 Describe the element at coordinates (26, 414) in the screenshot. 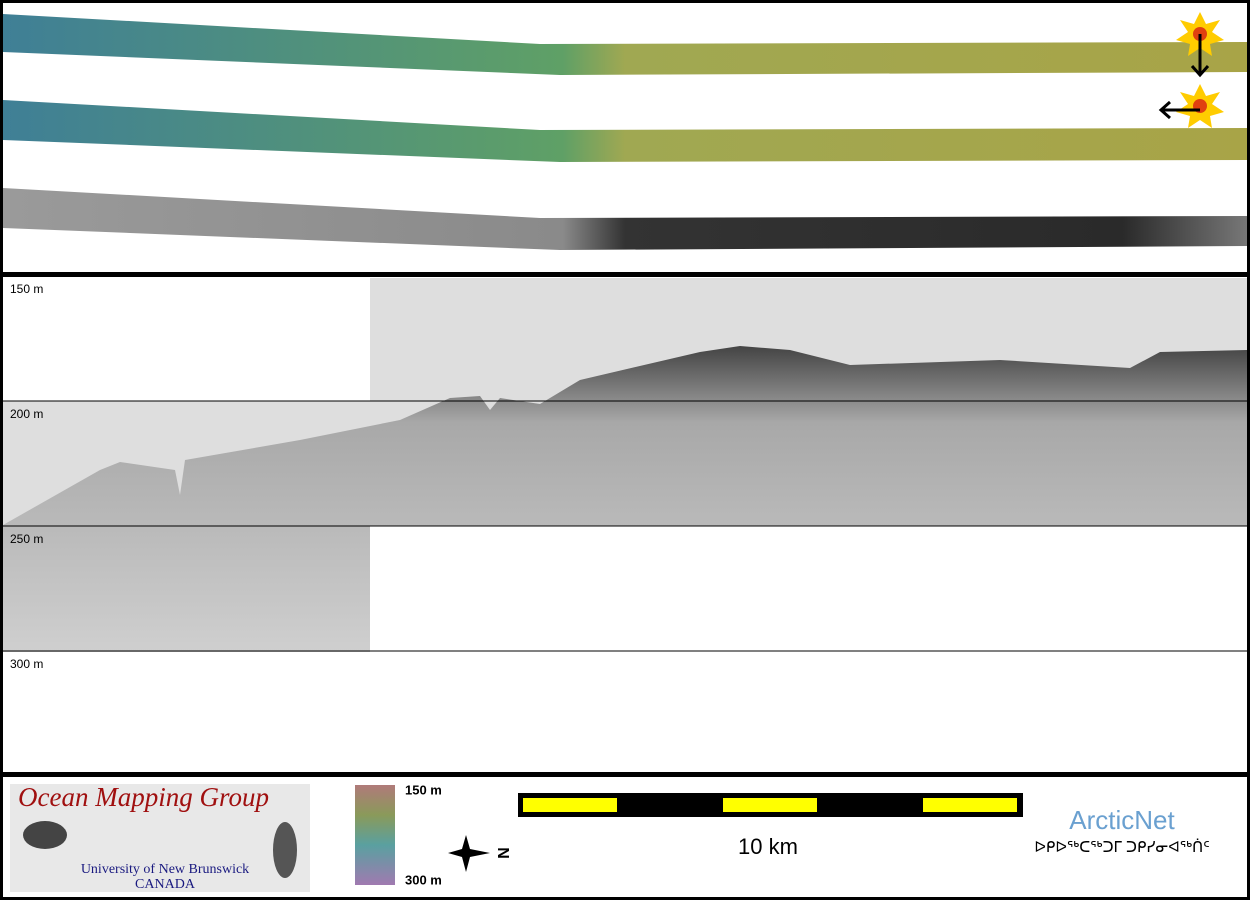

I see `depth-label: 200 m` at that location.